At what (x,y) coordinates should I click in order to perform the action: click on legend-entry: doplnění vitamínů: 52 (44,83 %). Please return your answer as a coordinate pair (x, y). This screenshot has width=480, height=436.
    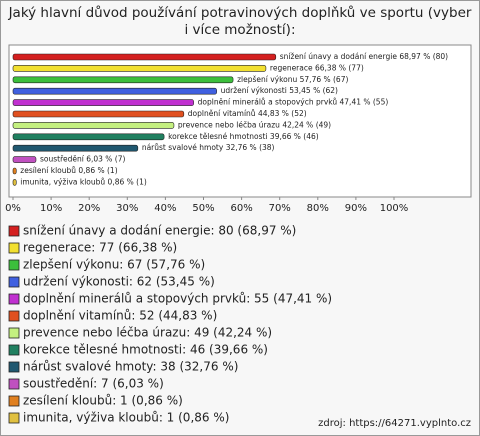
    Looking at the image, I should click on (120, 316).